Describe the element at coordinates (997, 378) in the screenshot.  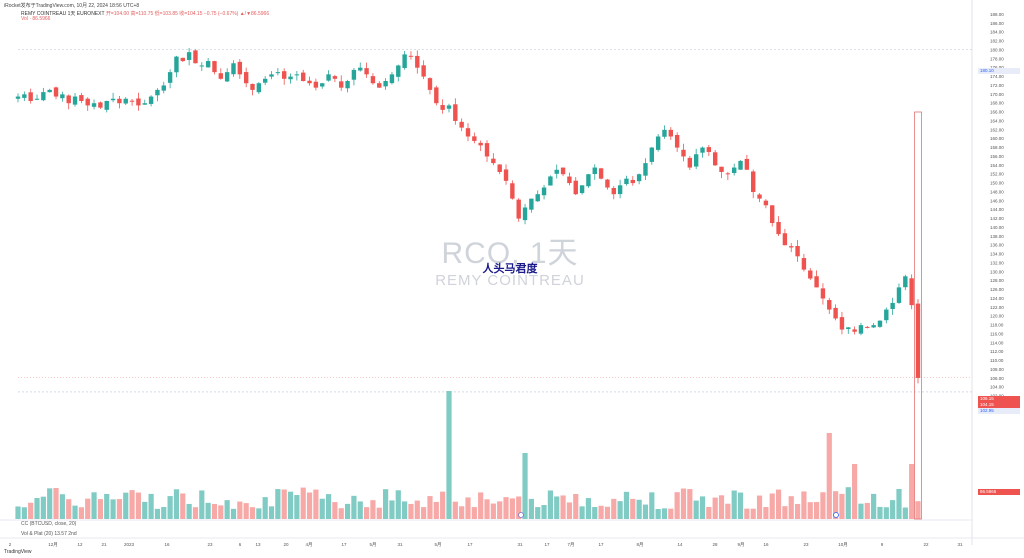
I see `y-tick-label: 106.00` at that location.